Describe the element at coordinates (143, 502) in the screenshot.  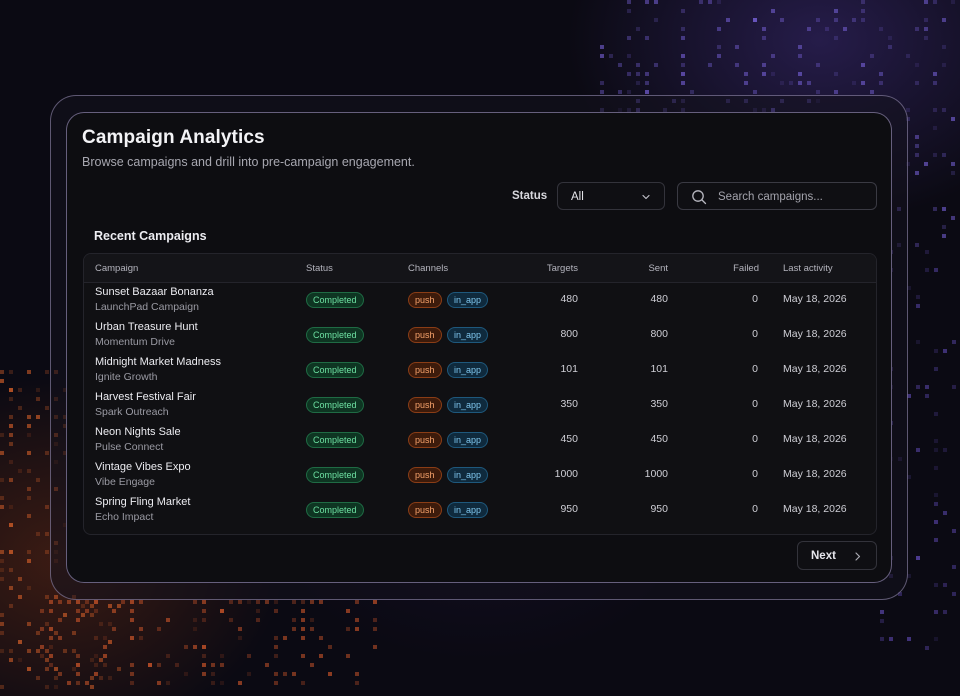
I see `campaign-name: Spring Fling Market` at that location.